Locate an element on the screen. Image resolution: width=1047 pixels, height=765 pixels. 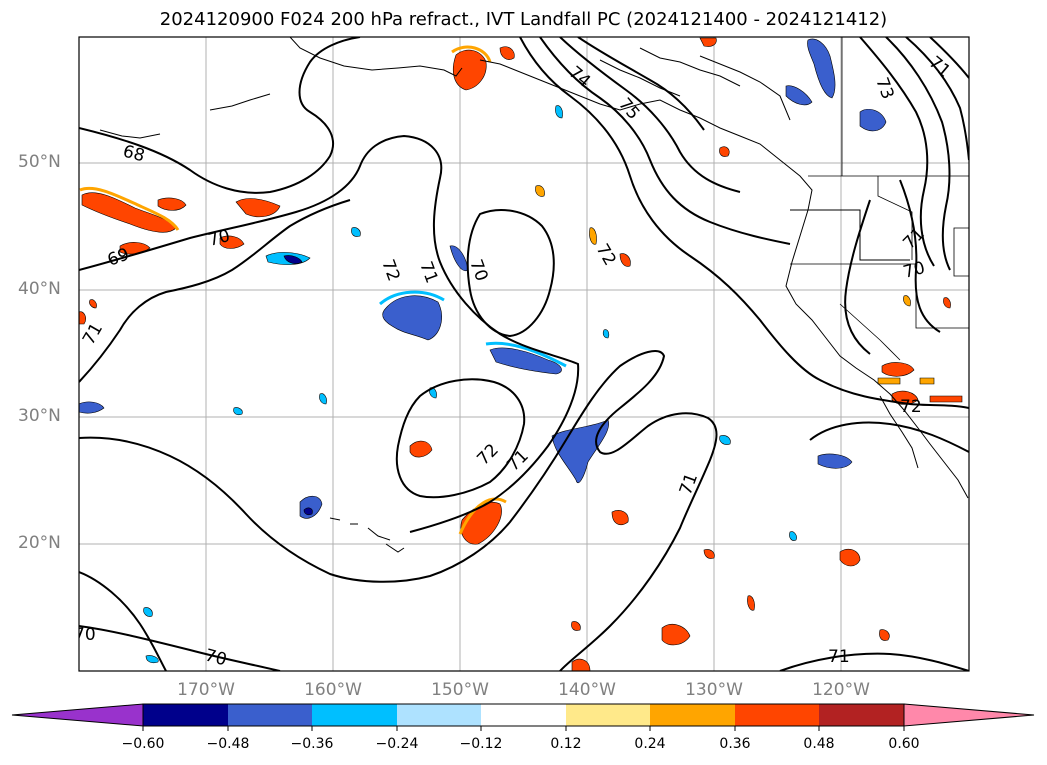
lon-label: 150°W is located at coordinates (460, 690).